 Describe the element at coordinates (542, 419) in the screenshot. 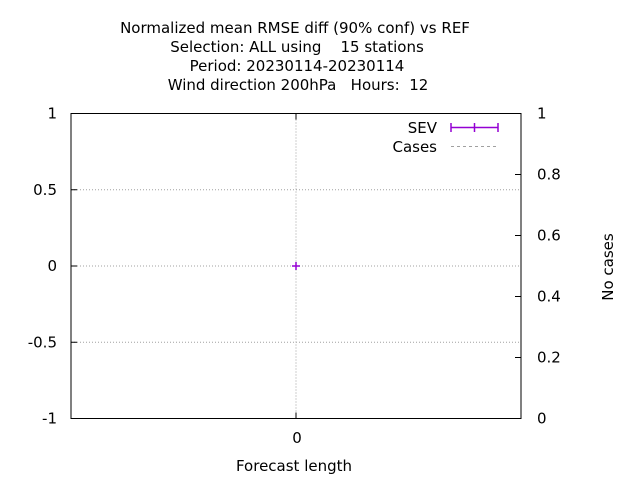

I see `y2-tick-label: 0` at that location.